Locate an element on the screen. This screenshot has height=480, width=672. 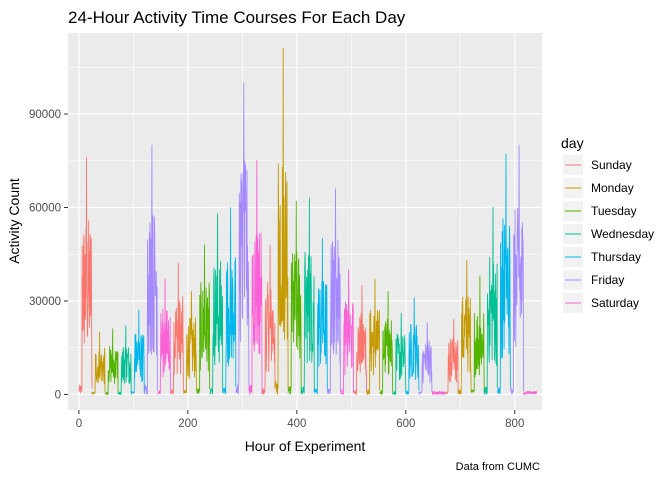
x-tick-label: 600 is located at coordinates (405, 424).